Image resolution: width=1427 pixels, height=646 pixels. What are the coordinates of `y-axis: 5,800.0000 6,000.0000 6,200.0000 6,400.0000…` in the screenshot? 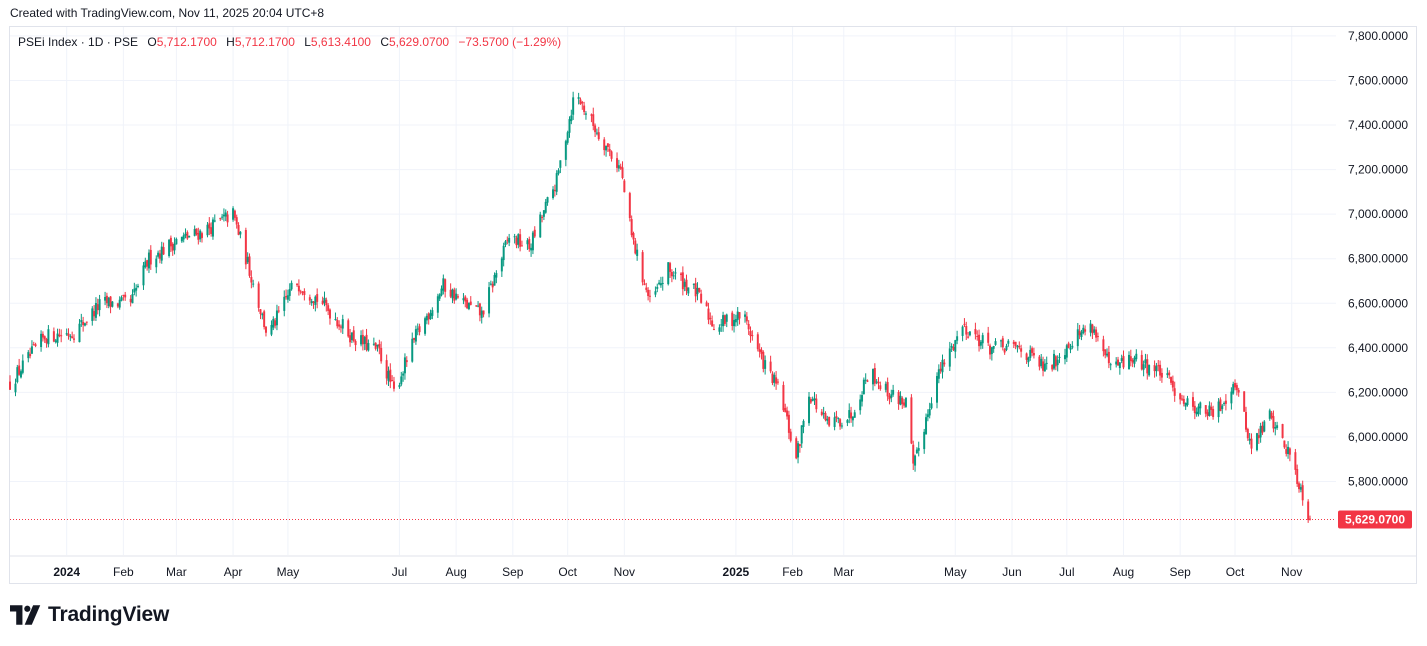 It's located at (1378, 259).